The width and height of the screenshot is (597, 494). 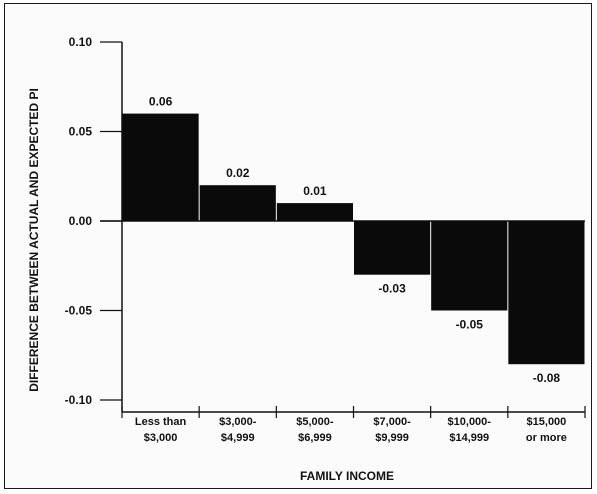 What do you see at coordinates (547, 378) in the screenshot?
I see `data-label: -0.08` at bounding box center [547, 378].